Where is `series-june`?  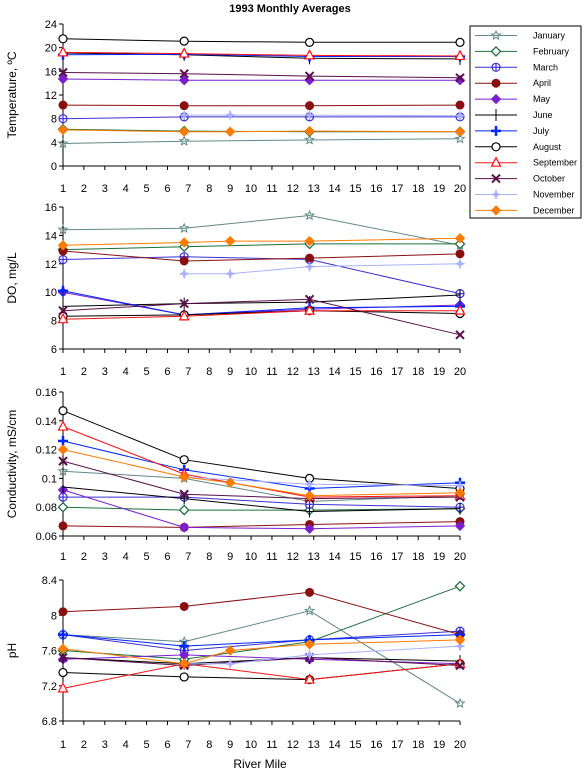 series-june is located at coordinates (261, 499).